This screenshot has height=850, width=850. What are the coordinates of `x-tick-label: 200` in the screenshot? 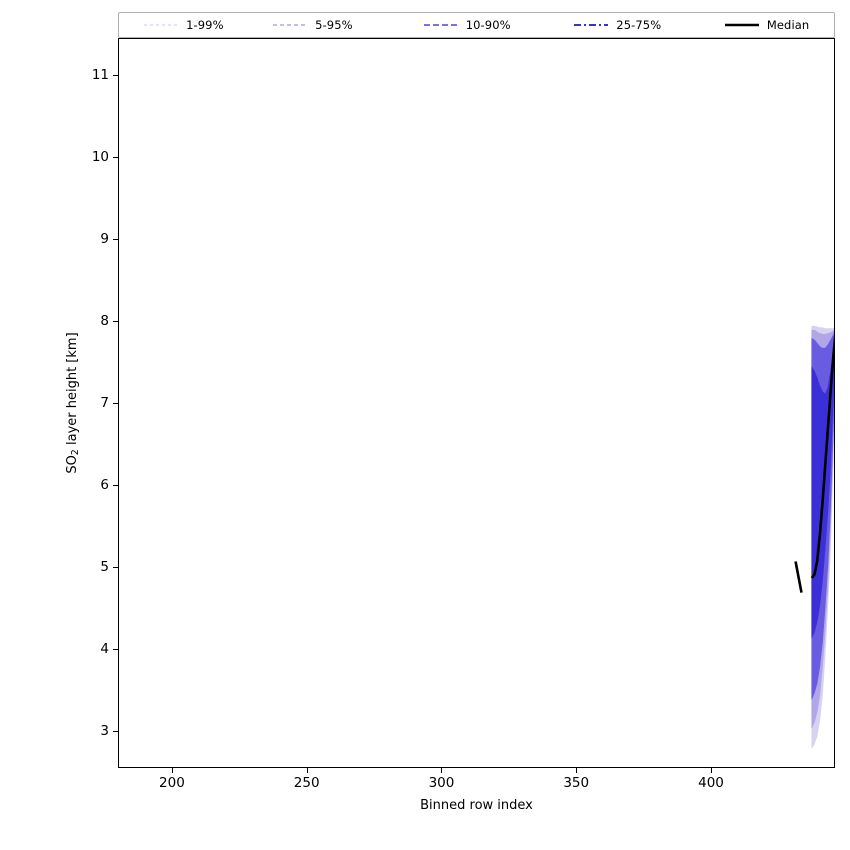 It's located at (172, 783).